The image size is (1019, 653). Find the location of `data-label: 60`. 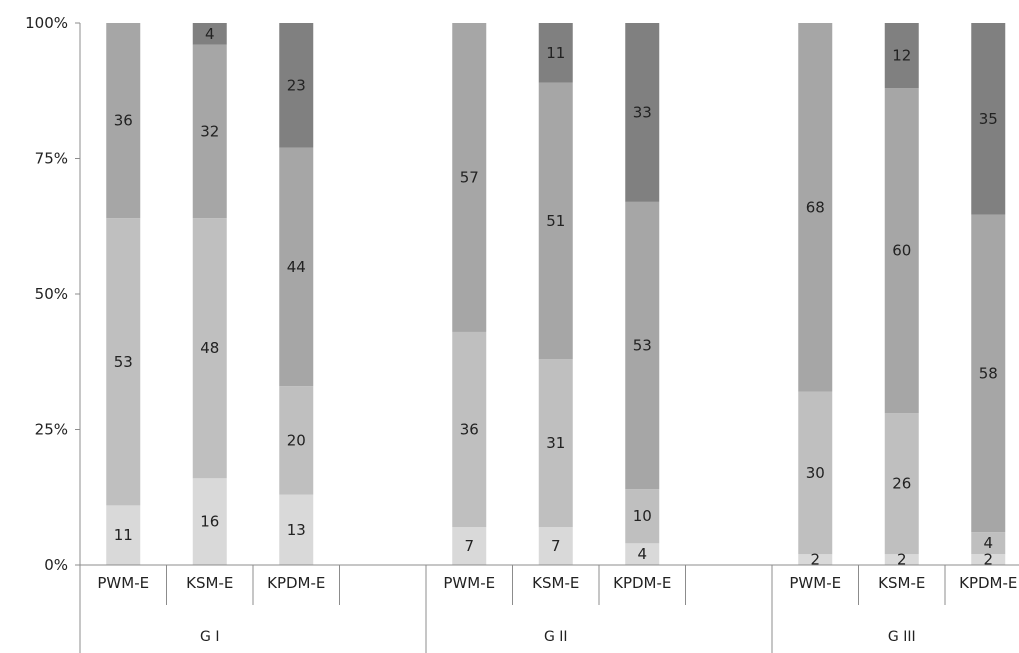

data-label: 60 is located at coordinates (901, 251).